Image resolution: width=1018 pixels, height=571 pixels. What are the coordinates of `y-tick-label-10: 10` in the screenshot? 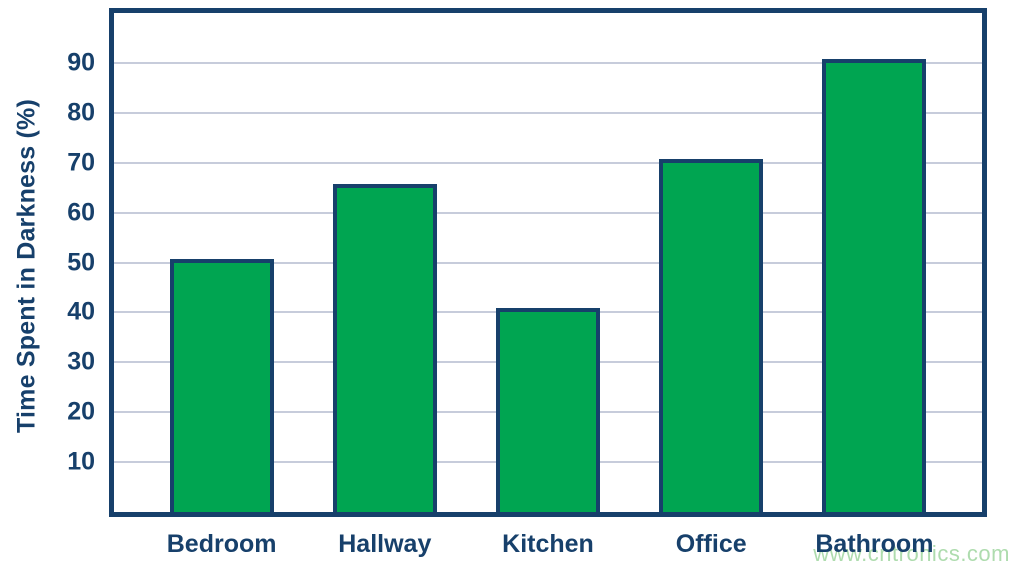 It's located at (81, 461).